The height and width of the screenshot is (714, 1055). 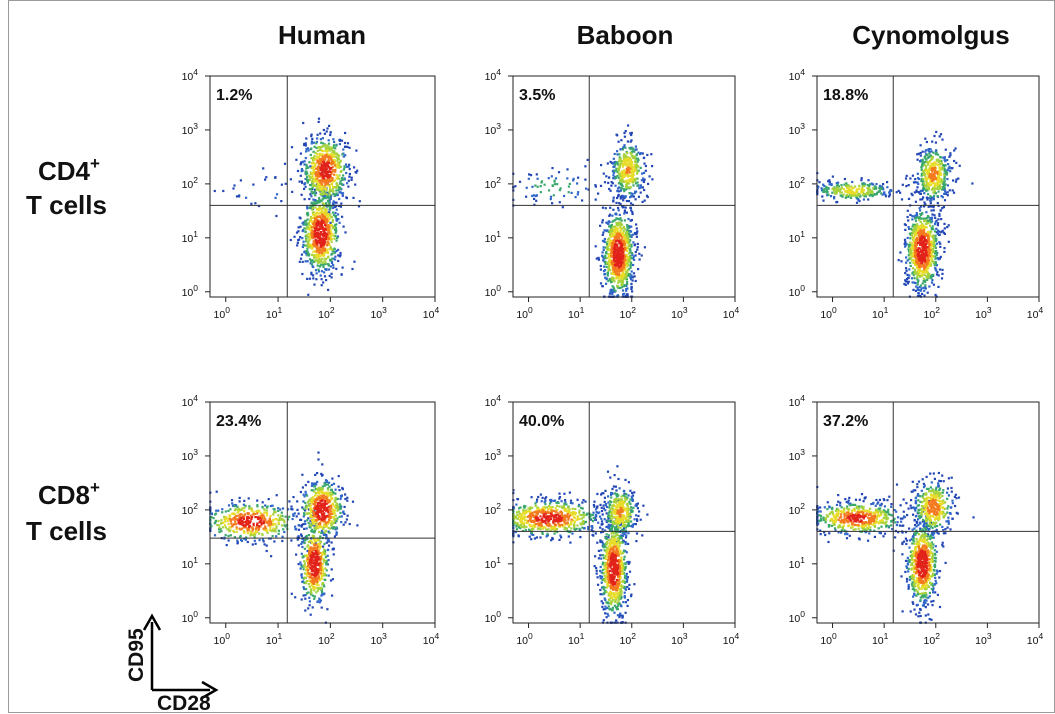 What do you see at coordinates (493, 291) in the screenshot?
I see `y-tick-label: 100` at bounding box center [493, 291].